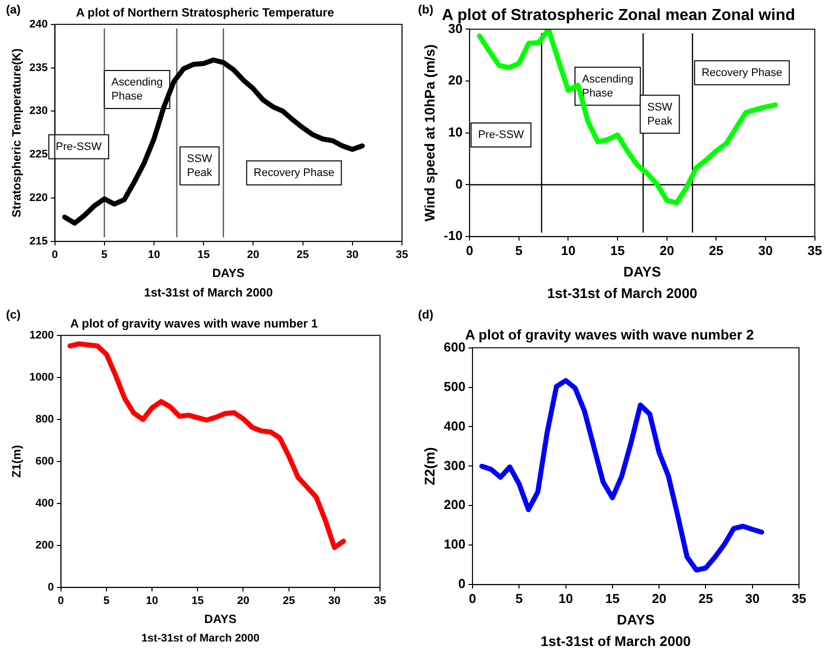  Describe the element at coordinates (609, 334) in the screenshot. I see `chart-title: A plot of gravity waves with wave number 2` at that location.